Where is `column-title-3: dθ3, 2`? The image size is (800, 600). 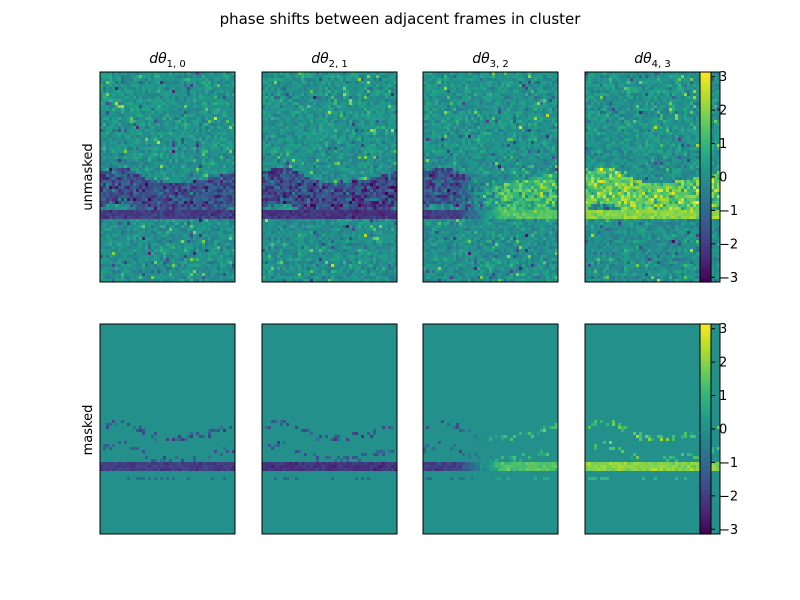 column-title-3: dθ3, 2 is located at coordinates (490, 60).